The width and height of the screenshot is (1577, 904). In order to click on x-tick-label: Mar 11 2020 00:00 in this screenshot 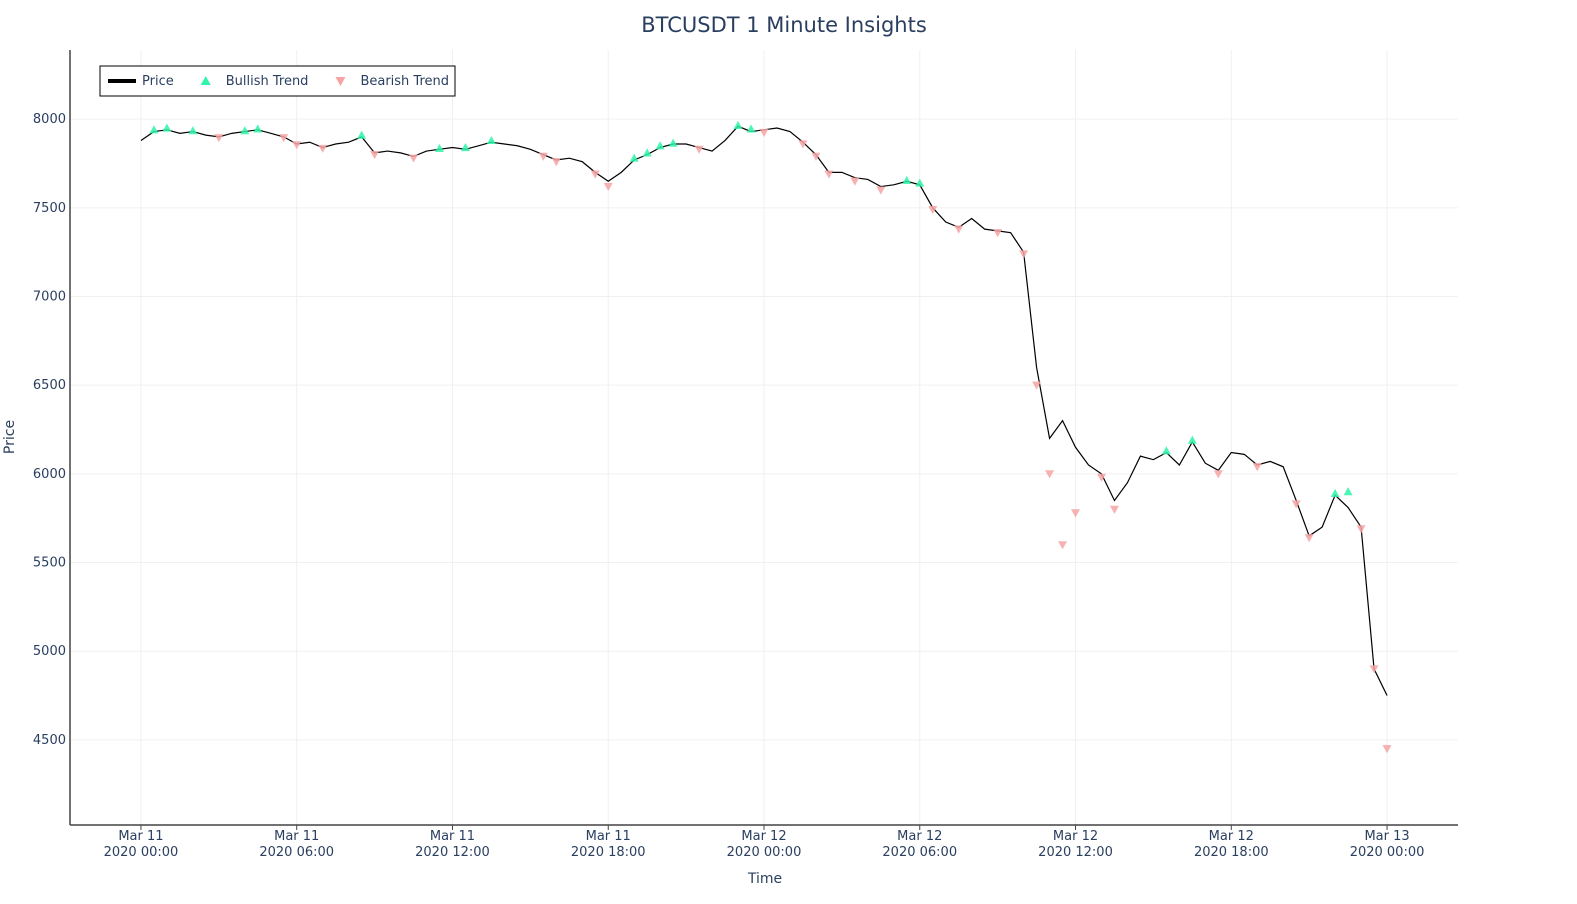, I will do `click(141, 844)`.